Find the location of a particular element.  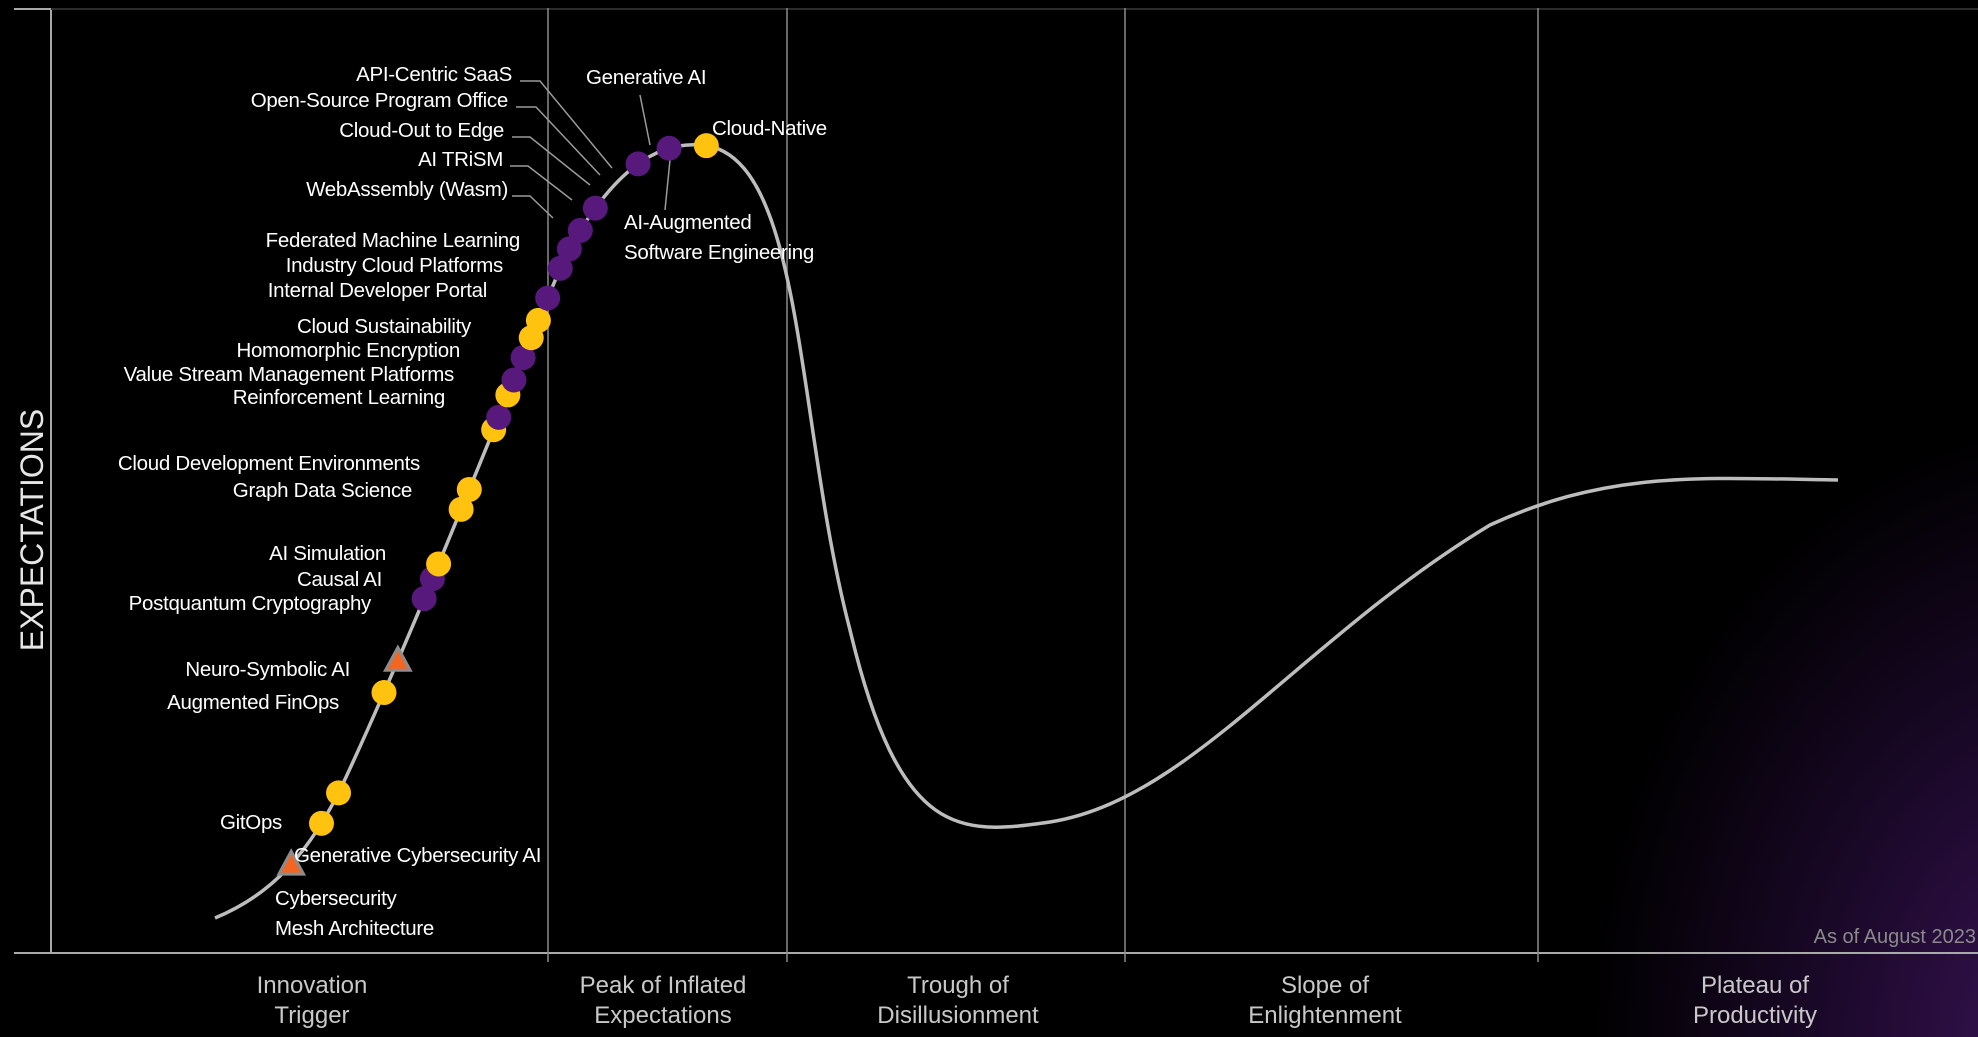

technology-label: Federated Machine Learning is located at coordinates (393, 240).